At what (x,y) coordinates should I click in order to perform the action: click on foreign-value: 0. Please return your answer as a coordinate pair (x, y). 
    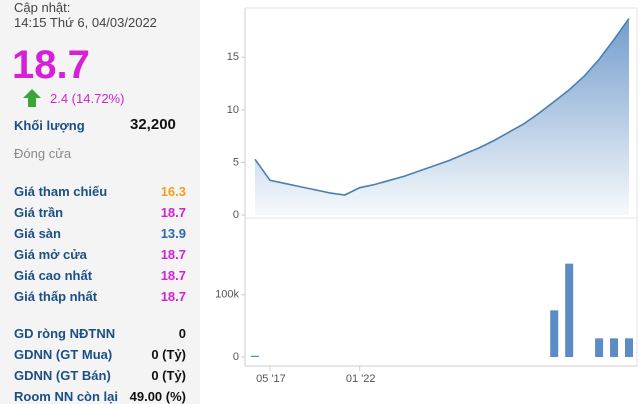
    Looking at the image, I should click on (182, 333).